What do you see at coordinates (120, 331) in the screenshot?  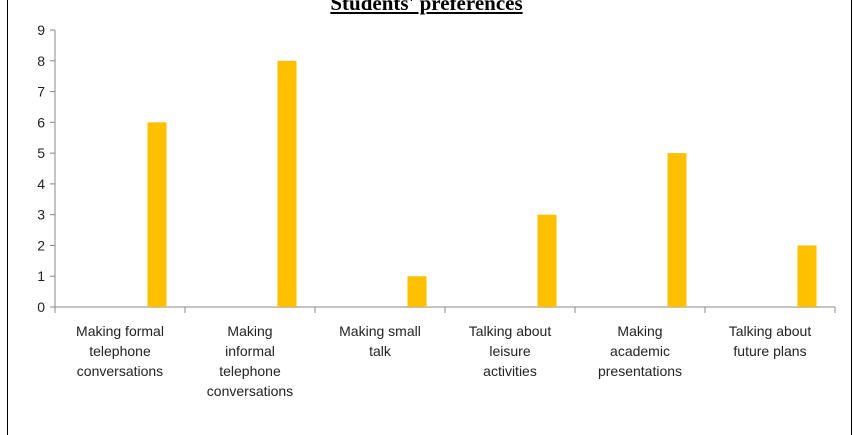 I see `x-category-label-line: Making formal` at bounding box center [120, 331].